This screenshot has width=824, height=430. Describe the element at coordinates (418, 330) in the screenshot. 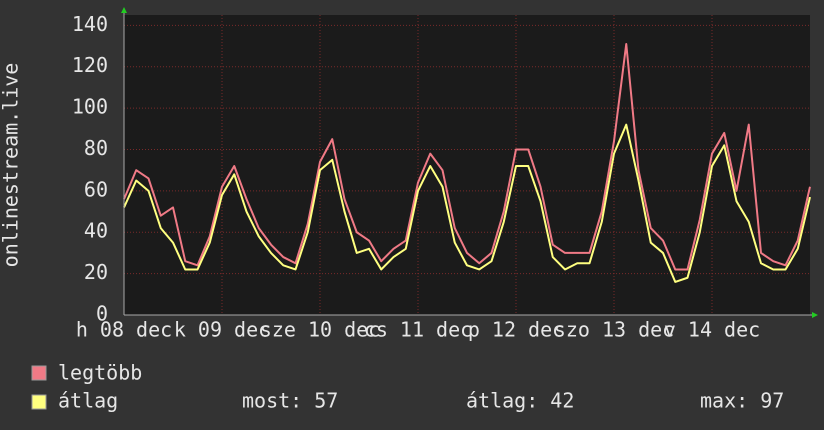

I see `x-tick-label: cs 11 dec` at that location.